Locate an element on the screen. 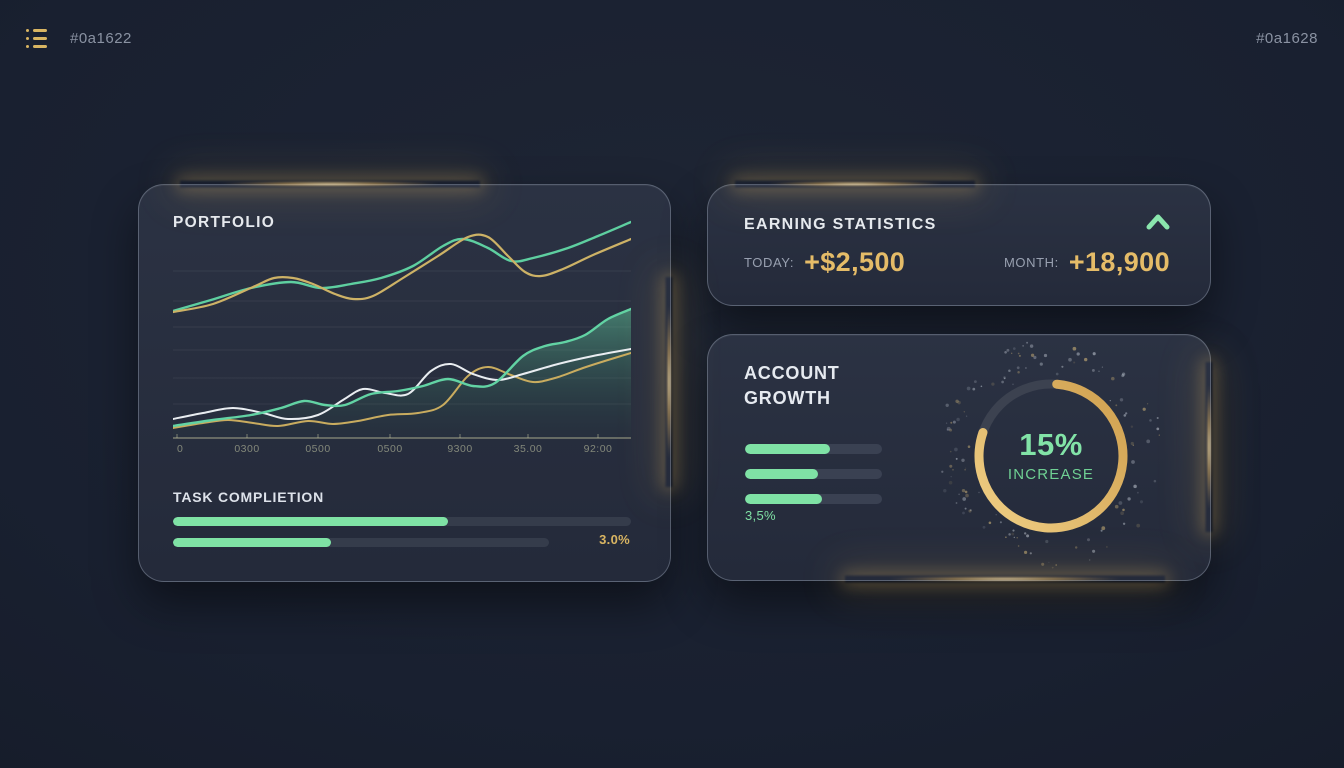 This screenshot has height=768, width=1344. growth-gauge: 15% INCREASE is located at coordinates (1051, 456).